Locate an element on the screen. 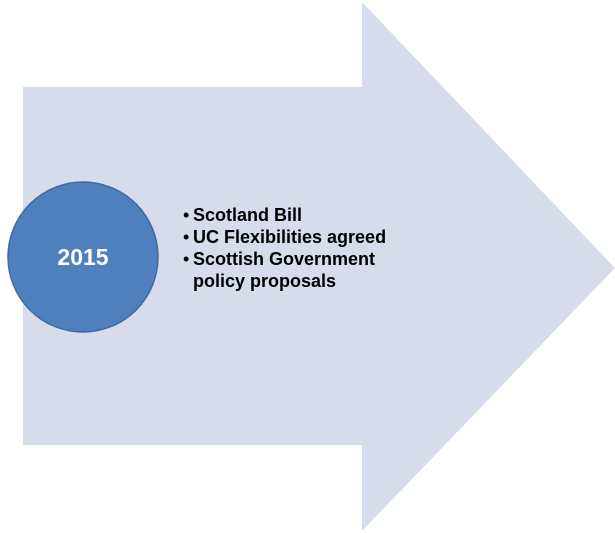 Image resolution: width=615 pixels, height=533 pixels. milestone-item: Scottish Government policy proposals is located at coordinates (293, 270).